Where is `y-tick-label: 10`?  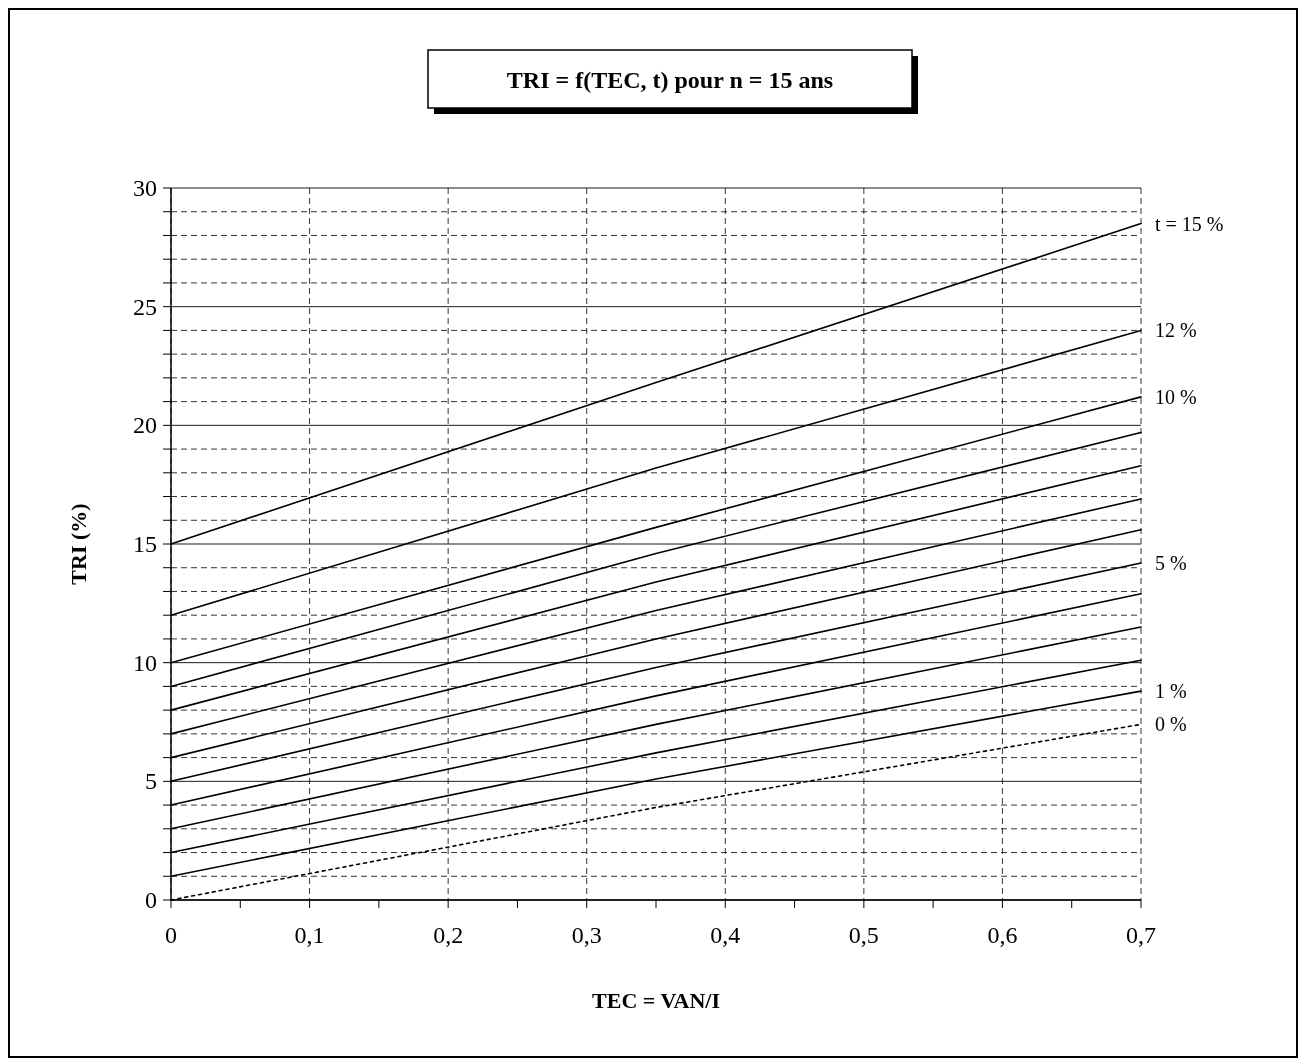 y-tick-label: 10 is located at coordinates (145, 662).